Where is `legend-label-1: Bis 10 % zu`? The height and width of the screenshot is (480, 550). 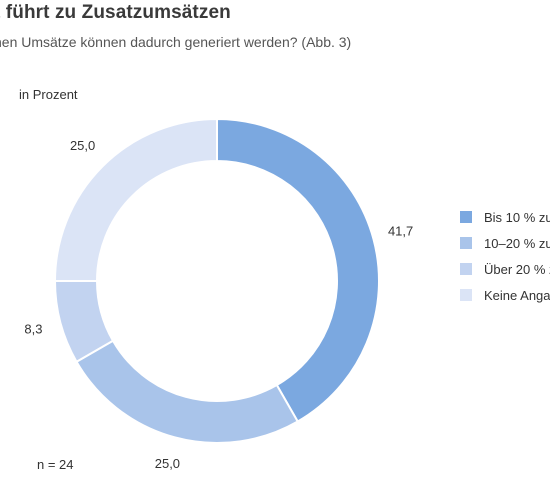 legend-label-1: Bis 10 % zu is located at coordinates (517, 217).